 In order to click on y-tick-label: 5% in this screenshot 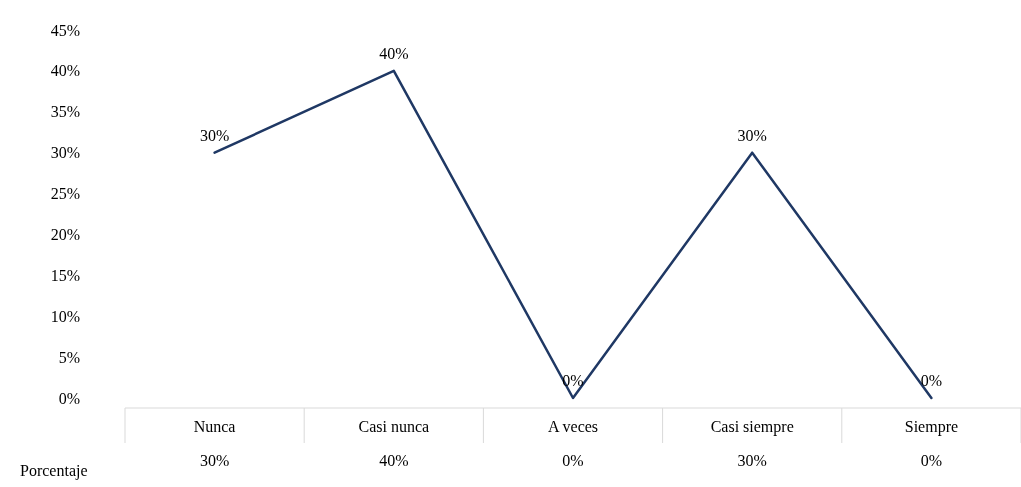, I will do `click(69, 357)`.